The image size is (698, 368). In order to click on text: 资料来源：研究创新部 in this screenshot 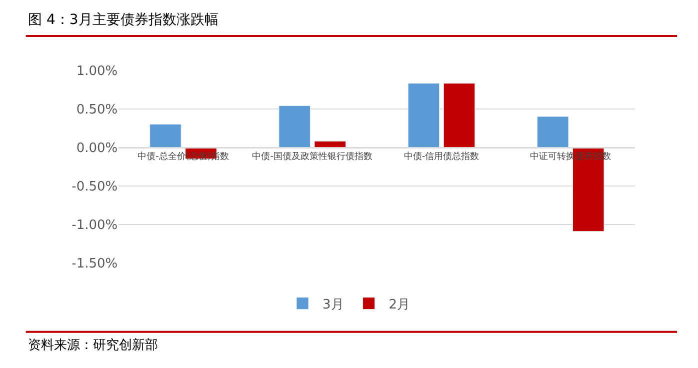, I will do `click(93, 345)`.